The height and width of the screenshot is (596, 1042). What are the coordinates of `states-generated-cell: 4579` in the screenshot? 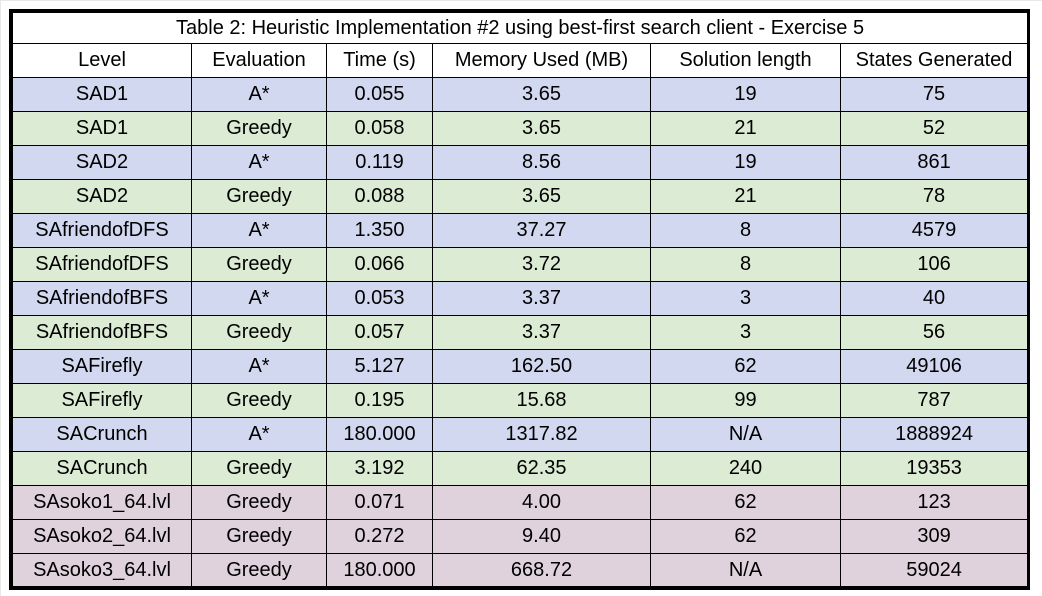 It's located at (934, 230).